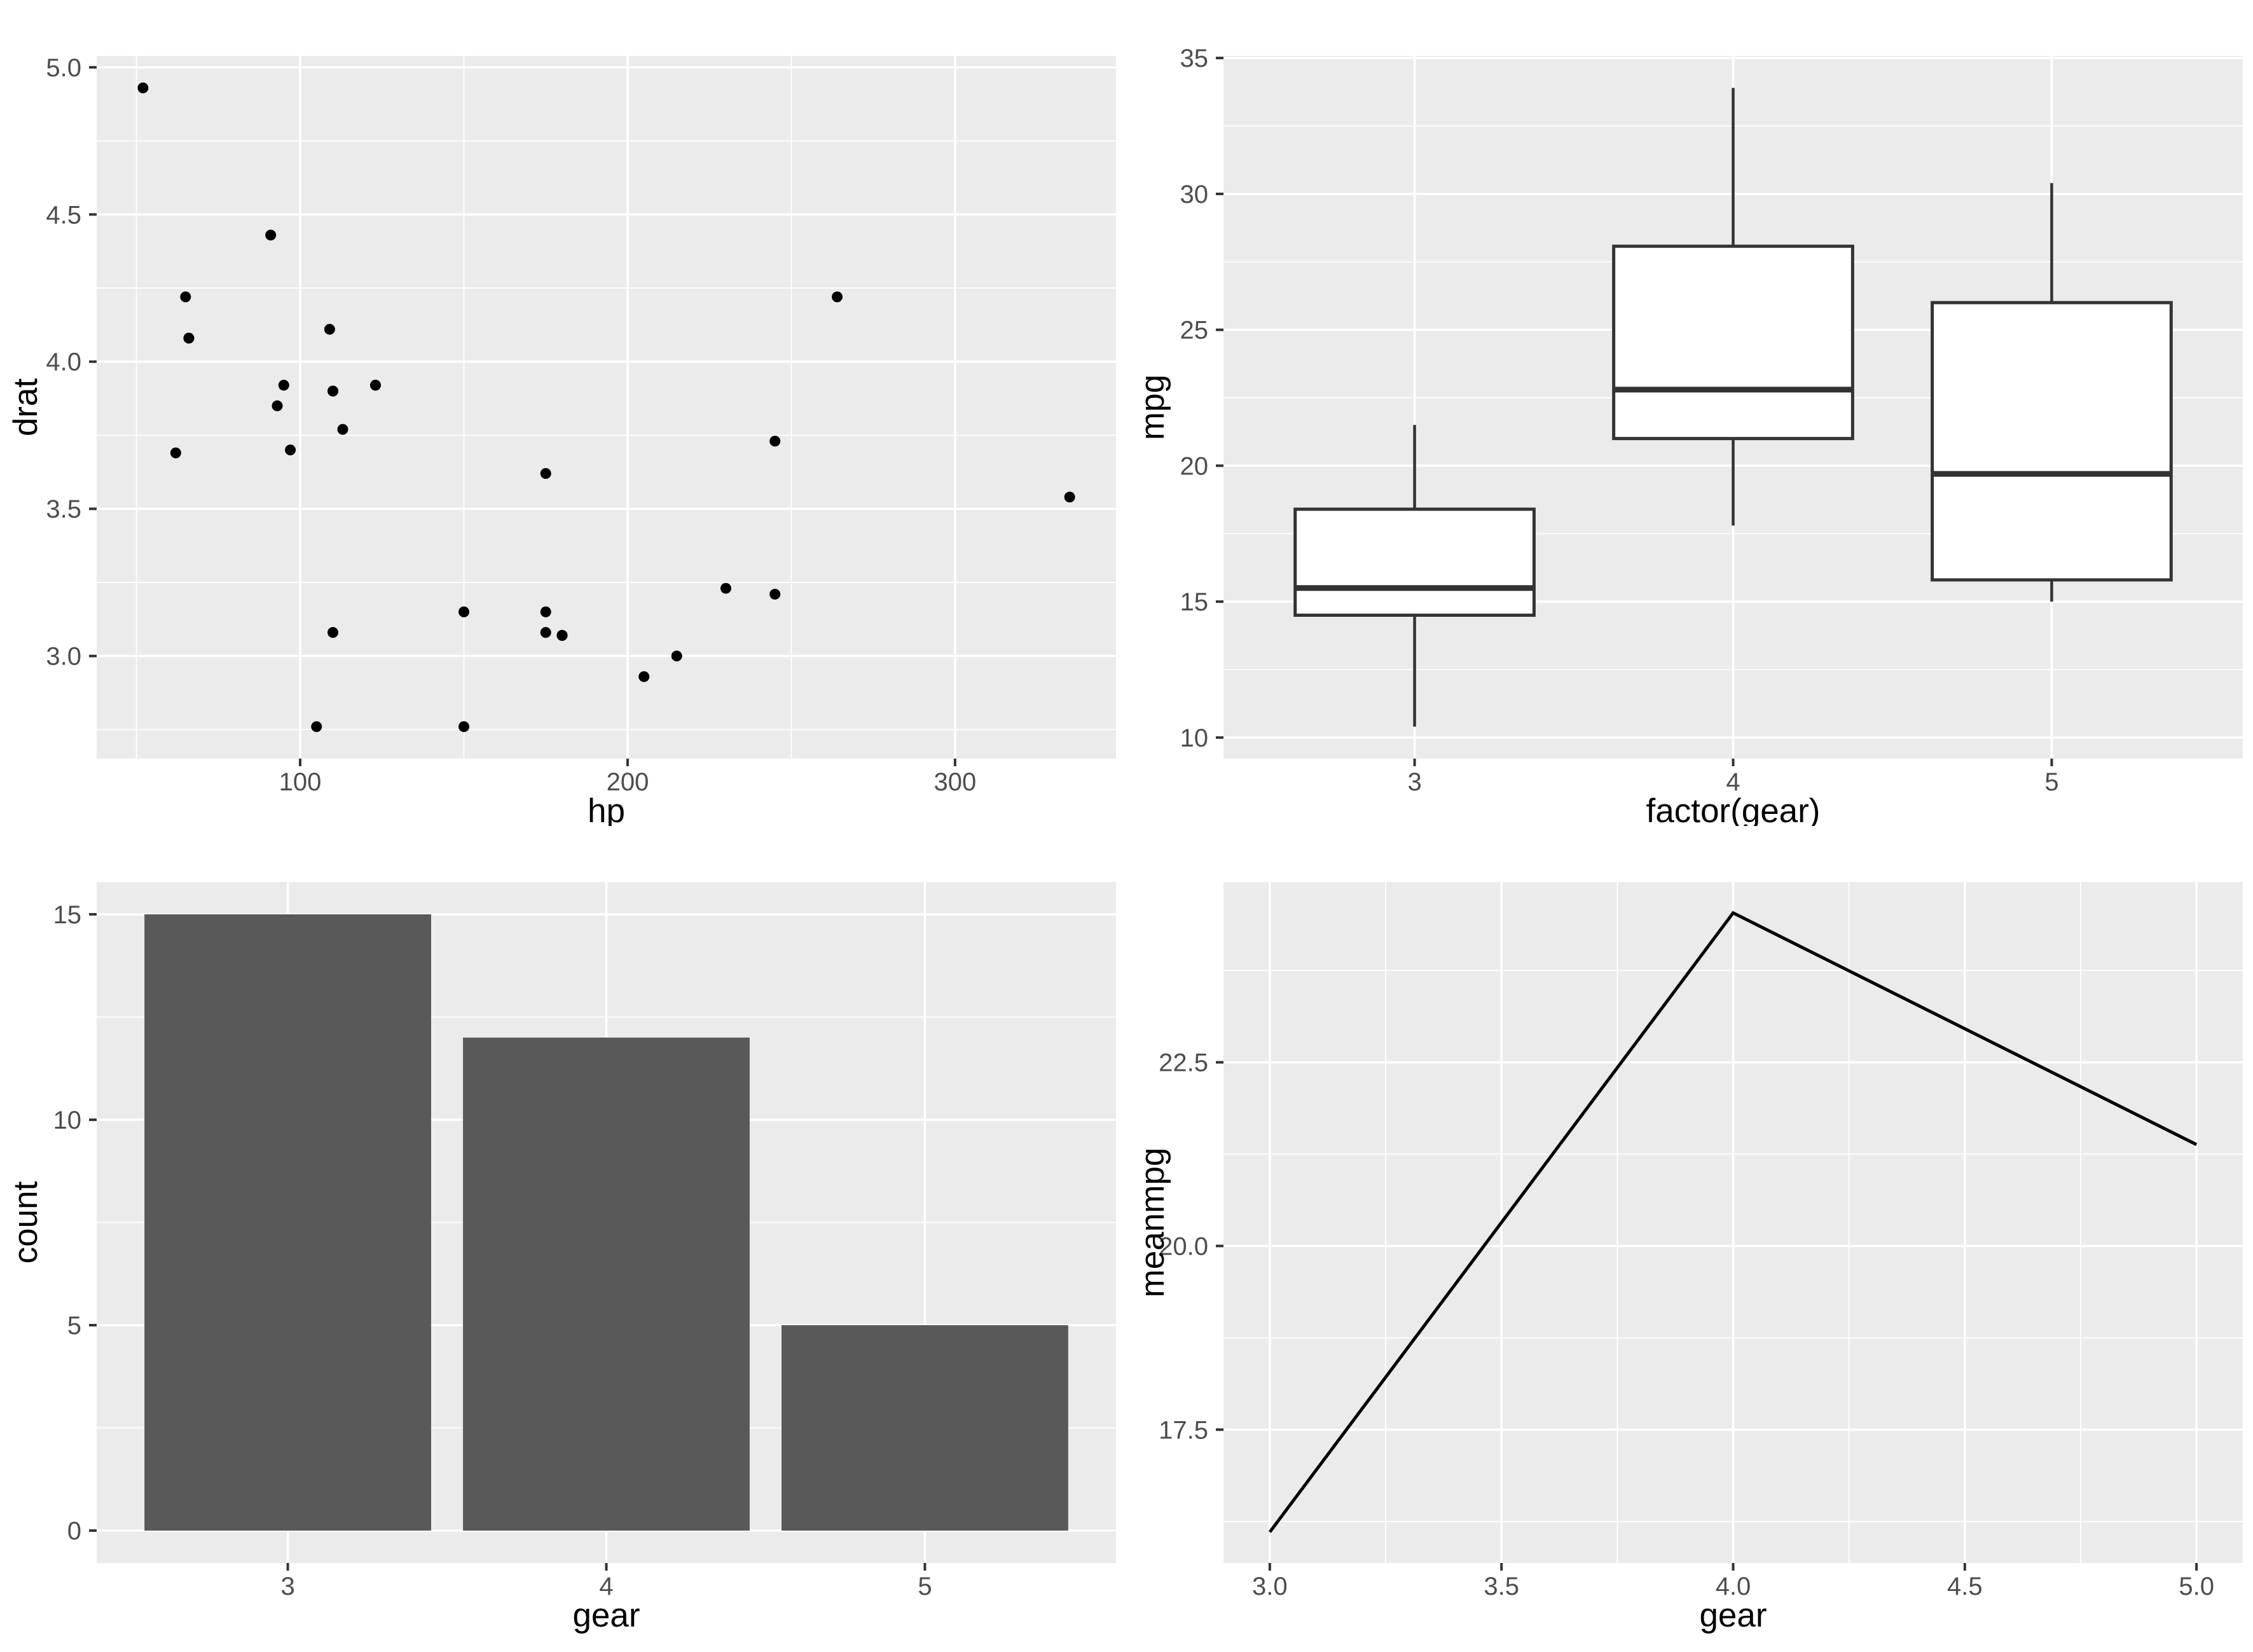 This screenshot has height=1652, width=2253. Describe the element at coordinates (1194, 331) in the screenshot. I see `y-tick-label: 25` at that location.